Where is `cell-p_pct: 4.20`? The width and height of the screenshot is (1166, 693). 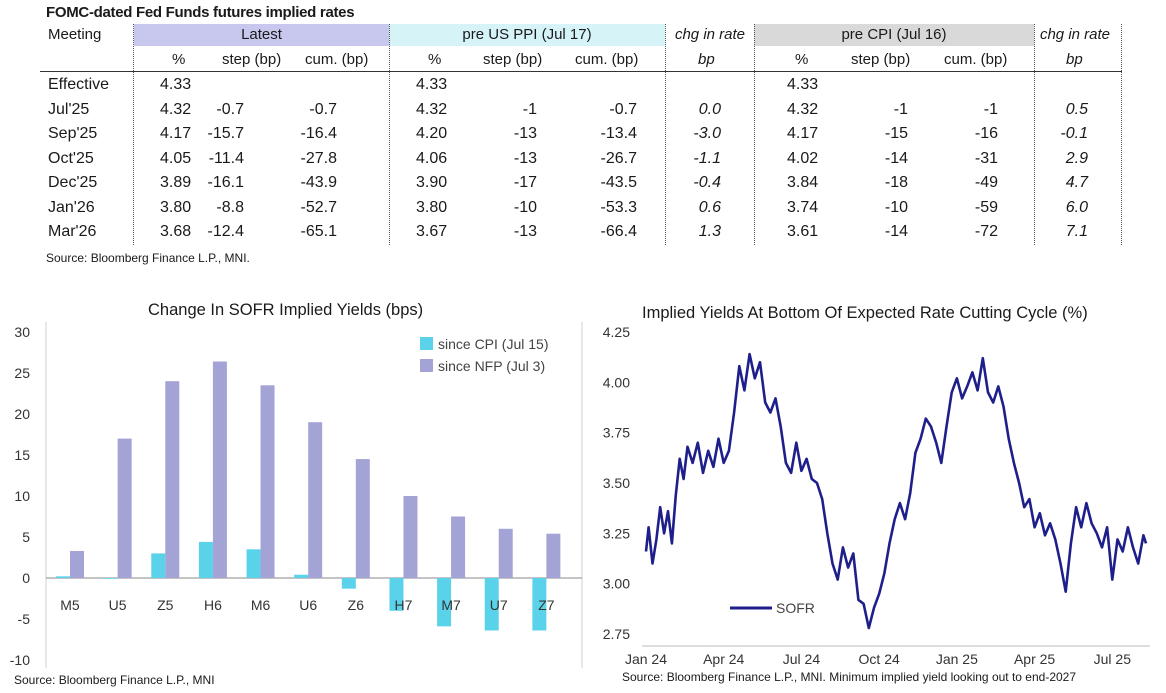
cell-p_pct: 4.20 is located at coordinates (432, 133).